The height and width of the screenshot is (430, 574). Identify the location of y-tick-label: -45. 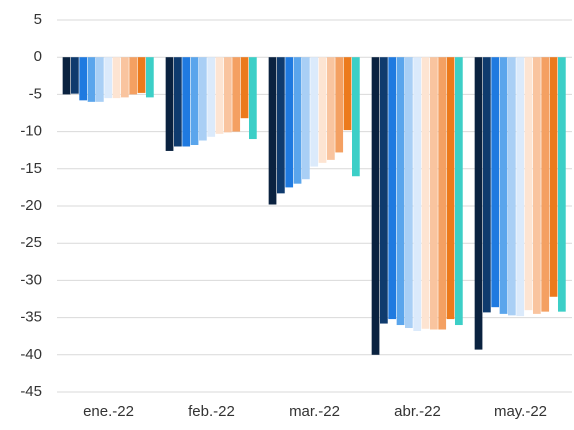
(31, 391).